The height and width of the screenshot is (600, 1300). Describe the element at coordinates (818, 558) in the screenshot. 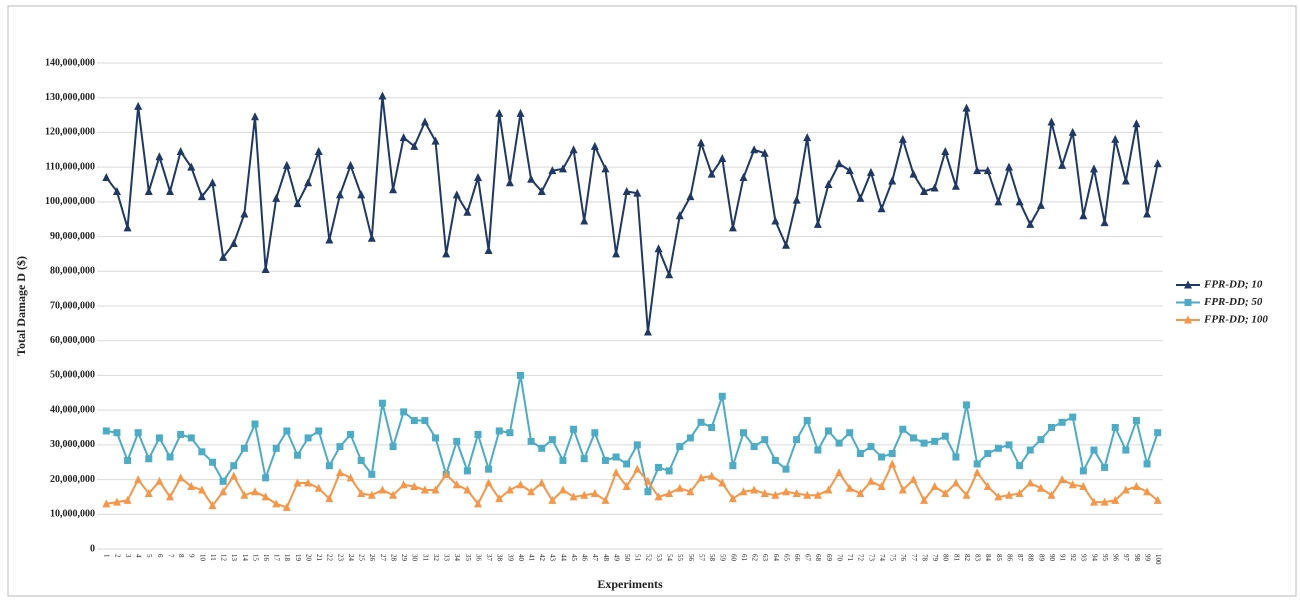

I see `x-tick-label: 68` at that location.